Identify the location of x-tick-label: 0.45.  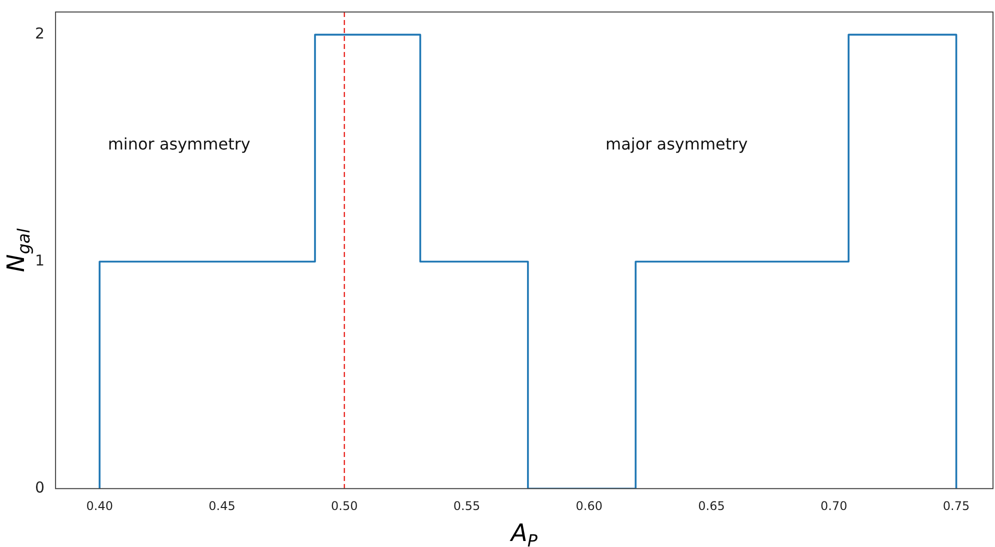
(222, 505).